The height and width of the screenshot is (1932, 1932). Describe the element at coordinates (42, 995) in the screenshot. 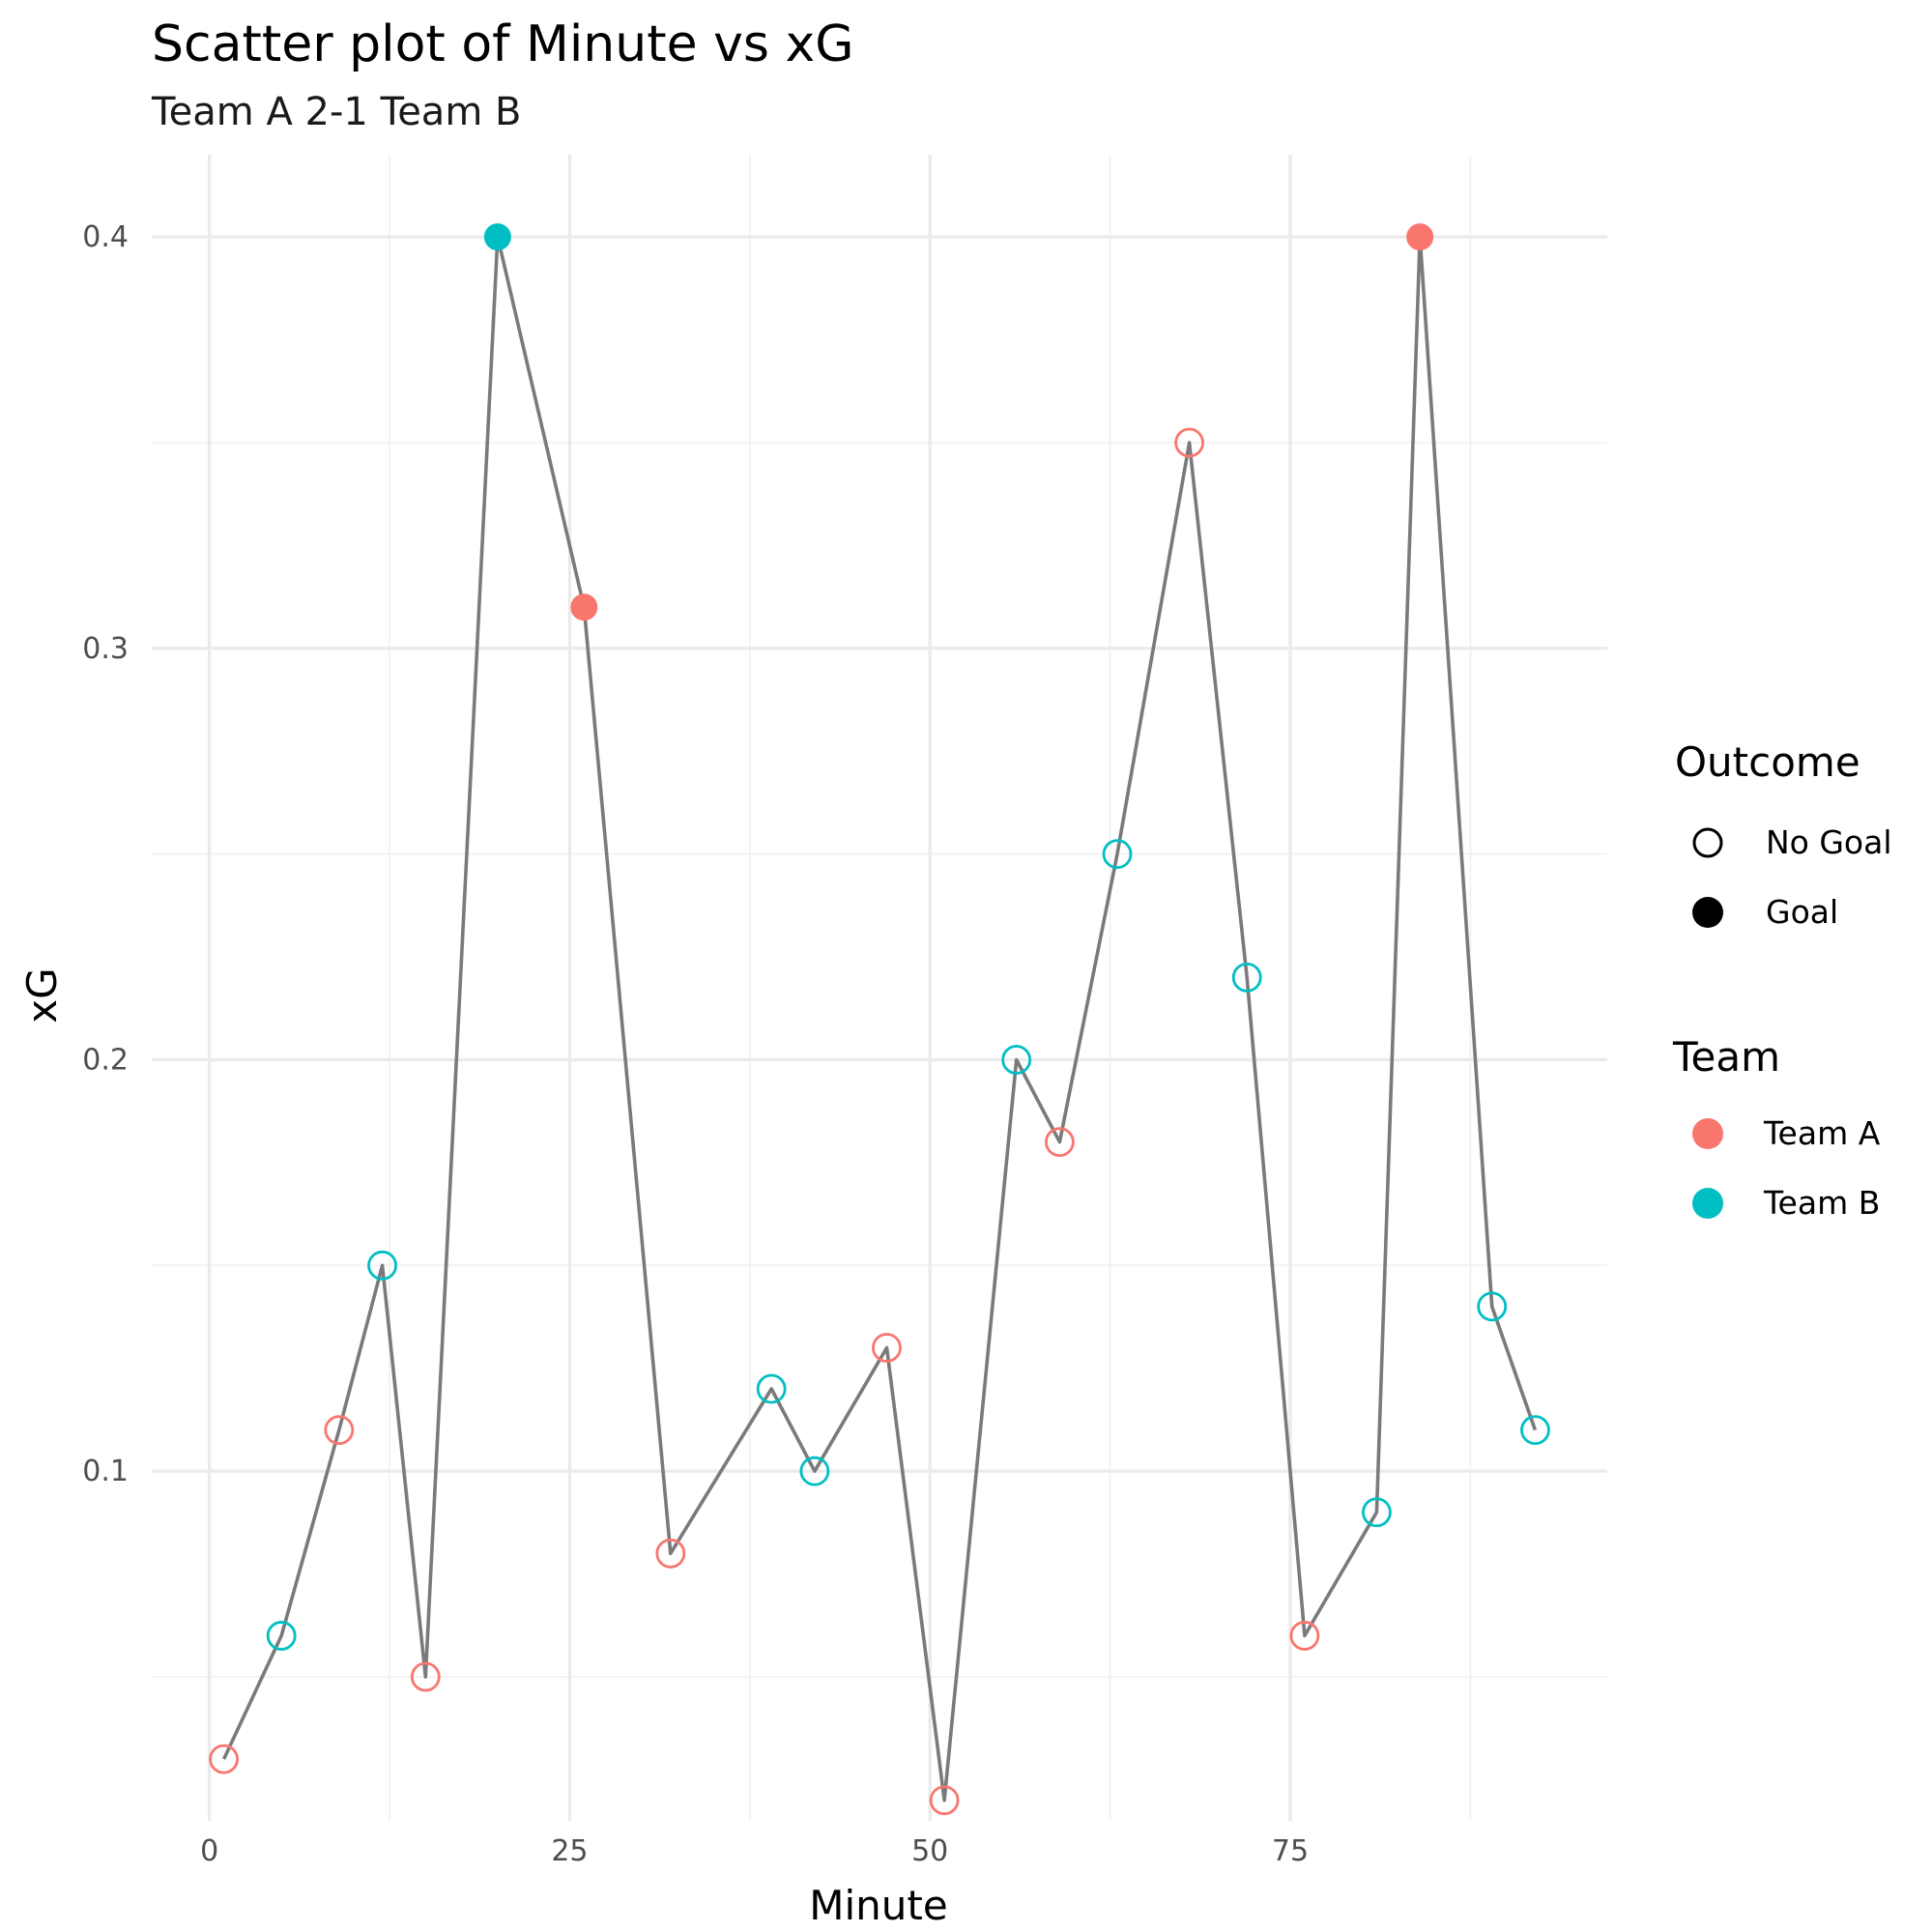

I see `y-axis-title: xG` at that location.